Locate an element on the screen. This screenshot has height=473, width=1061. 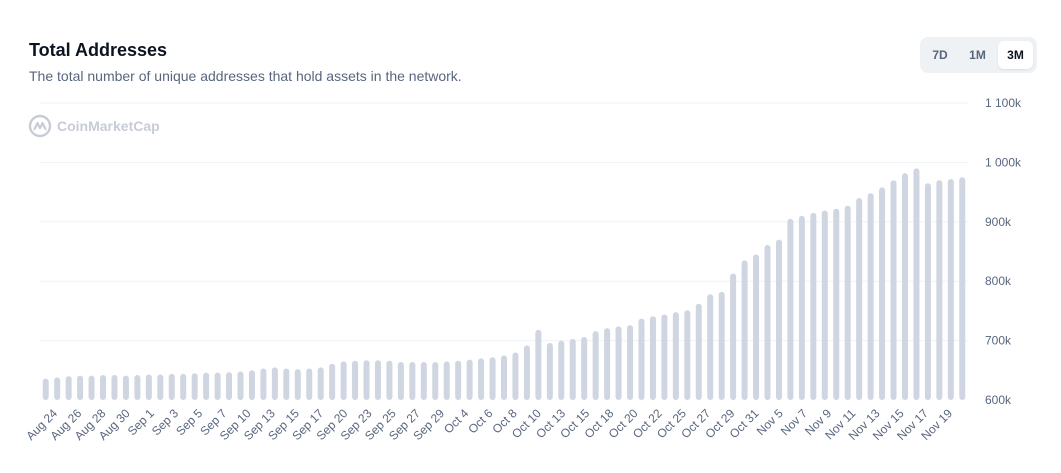
x-tick-label: Oct 4 is located at coordinates (456, 421).